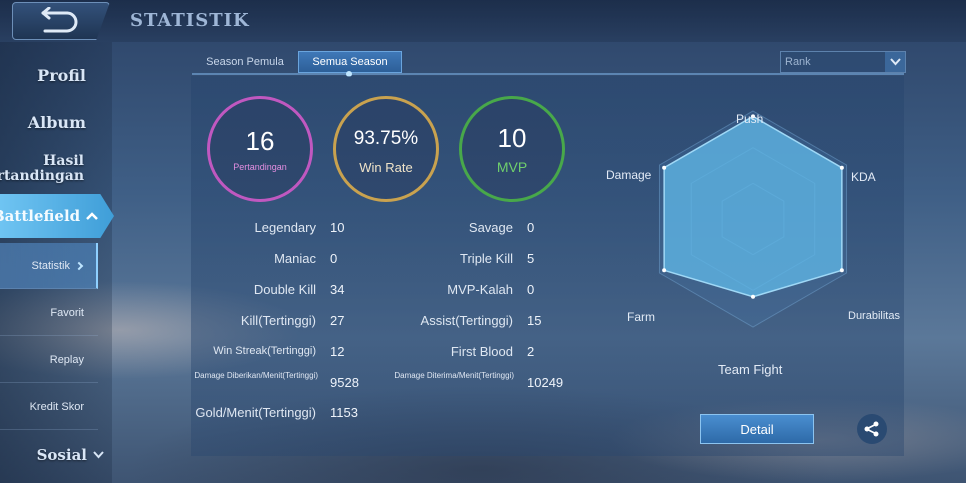  I want to click on radar-point-push, so click(753, 116).